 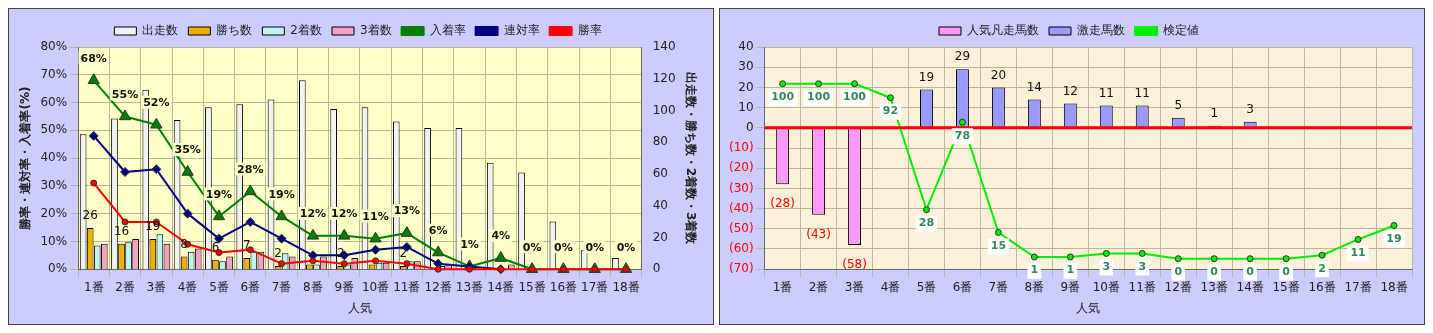 I want to click on data-label: 12, so click(x=1070, y=90).